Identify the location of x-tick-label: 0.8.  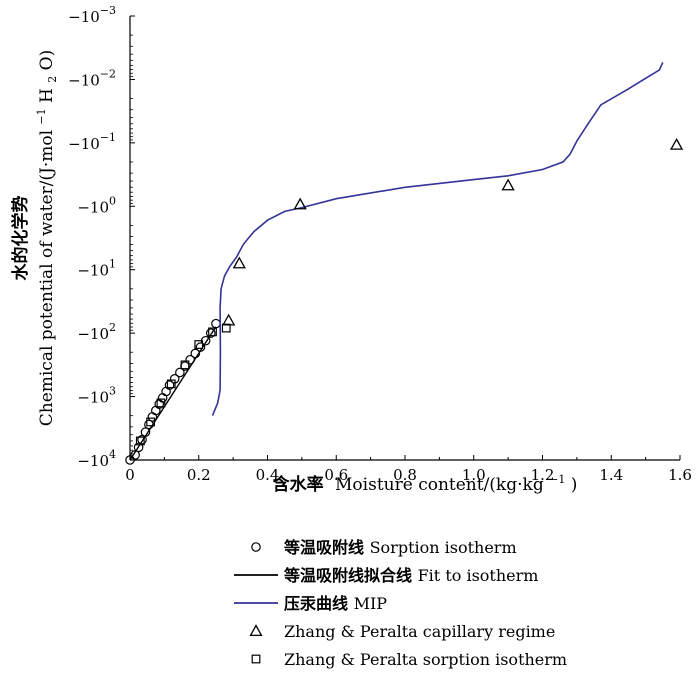
(405, 475).